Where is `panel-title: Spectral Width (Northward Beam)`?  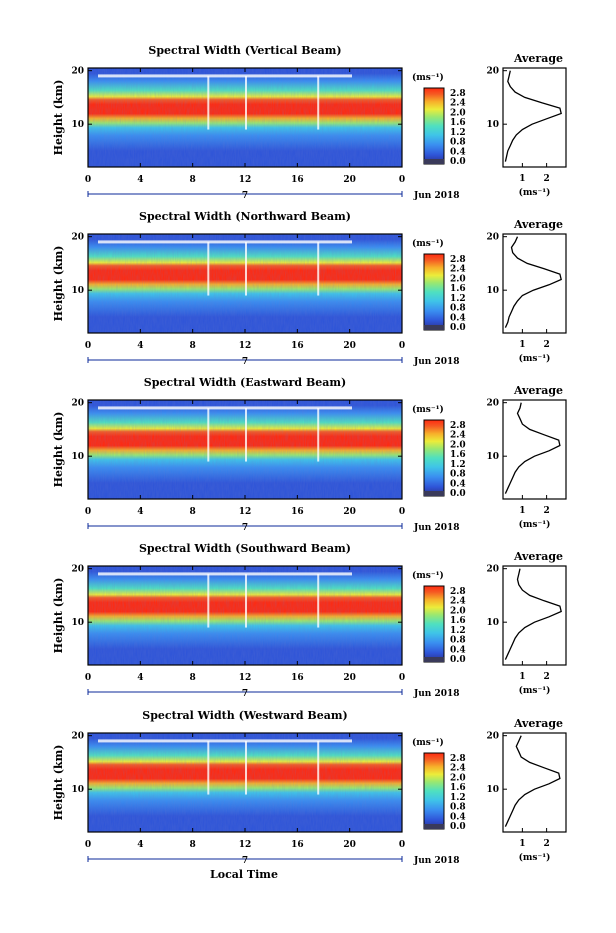 panel-title: Spectral Width (Northward Beam) is located at coordinates (245, 216).